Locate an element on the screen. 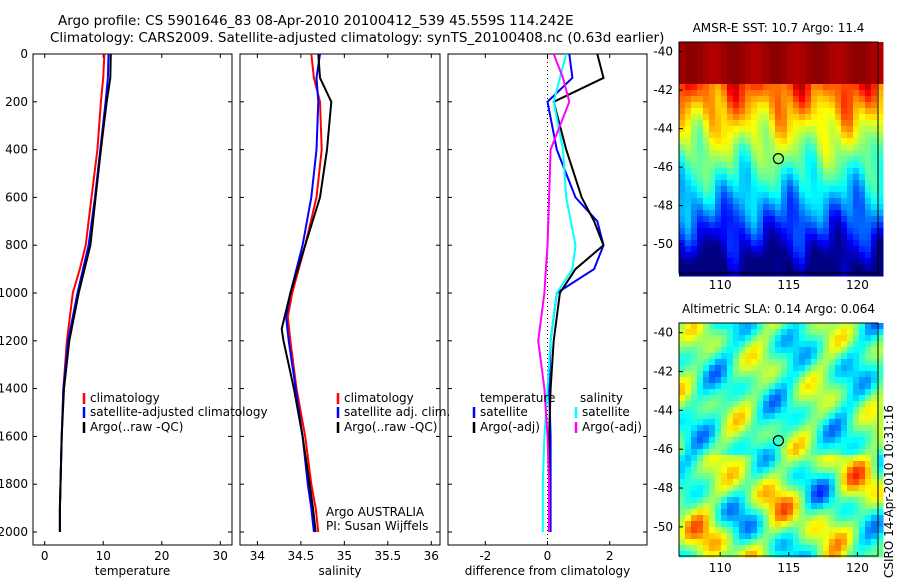  depth-tick-label: 200 is located at coordinates (16, 102).